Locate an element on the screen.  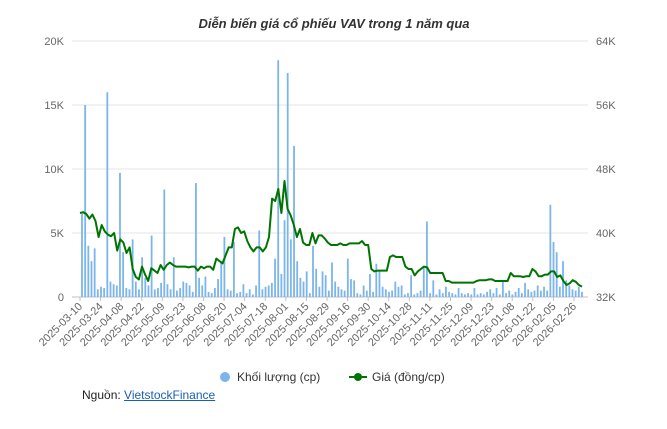
y-right-tick-label: 32K is located at coordinates (606, 298).